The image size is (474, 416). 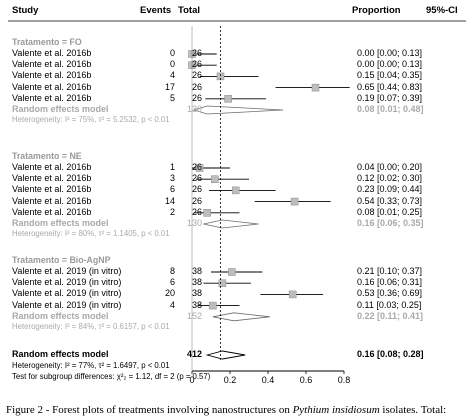 I want to click on overall-diamond, so click(x=225, y=355).